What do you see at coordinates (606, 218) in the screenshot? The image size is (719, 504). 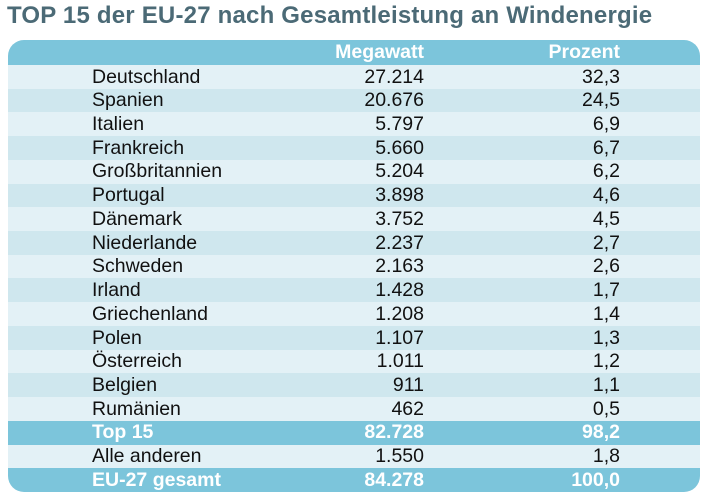 I see `prozent-cell: 4,5` at bounding box center [606, 218].